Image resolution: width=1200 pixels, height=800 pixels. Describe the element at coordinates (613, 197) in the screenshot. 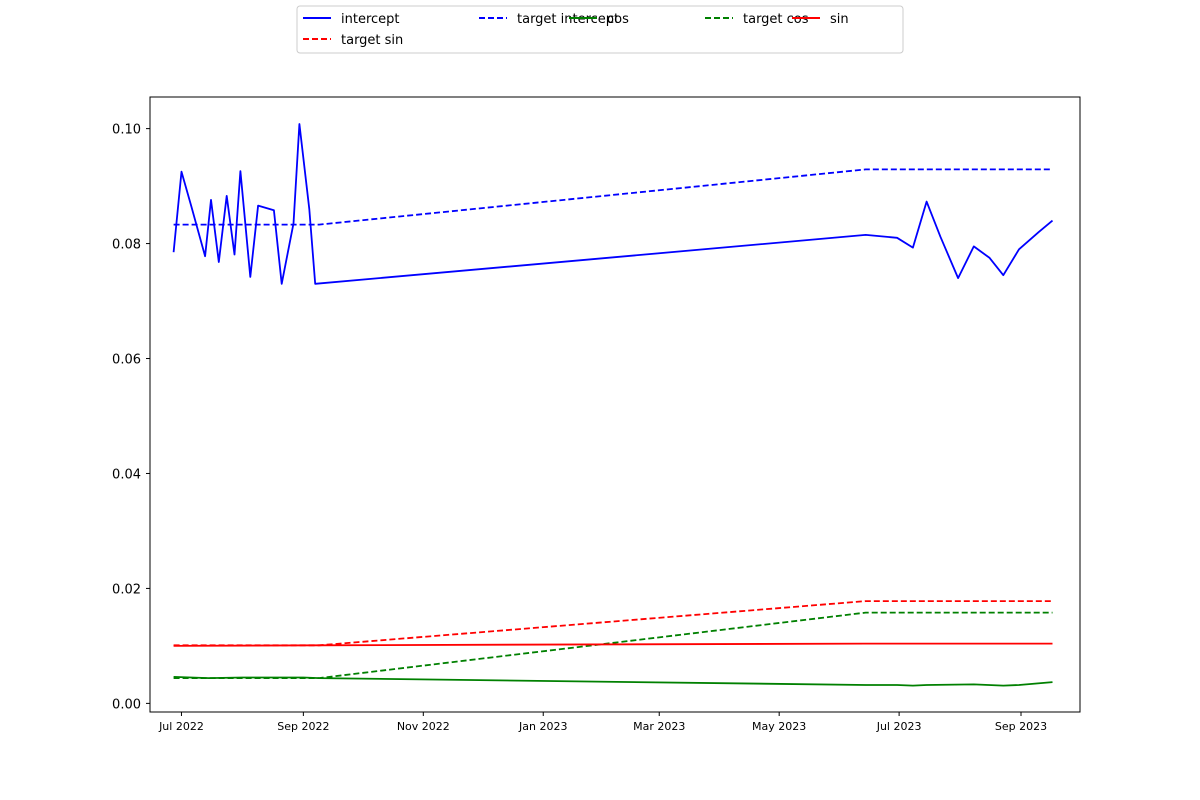

I see `series-line-target-intercept` at that location.